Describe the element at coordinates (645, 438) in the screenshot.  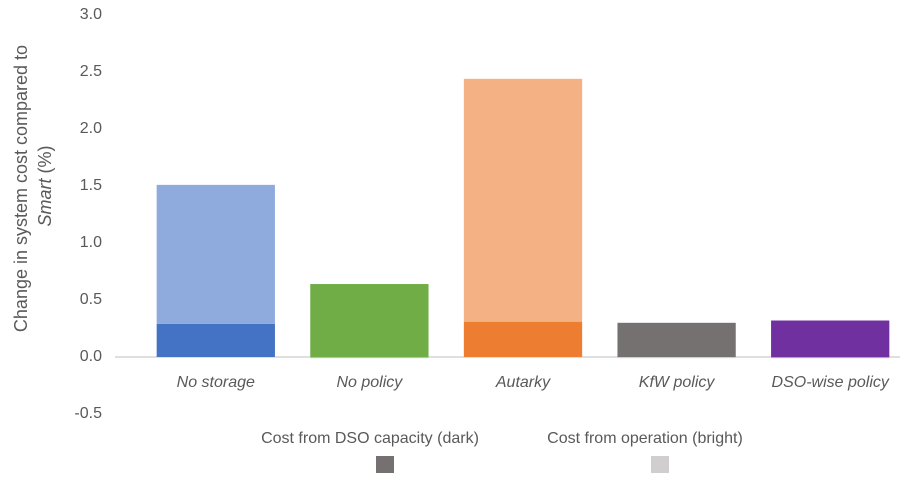
I see `legend-label: Cost from operation (bright)` at that location.